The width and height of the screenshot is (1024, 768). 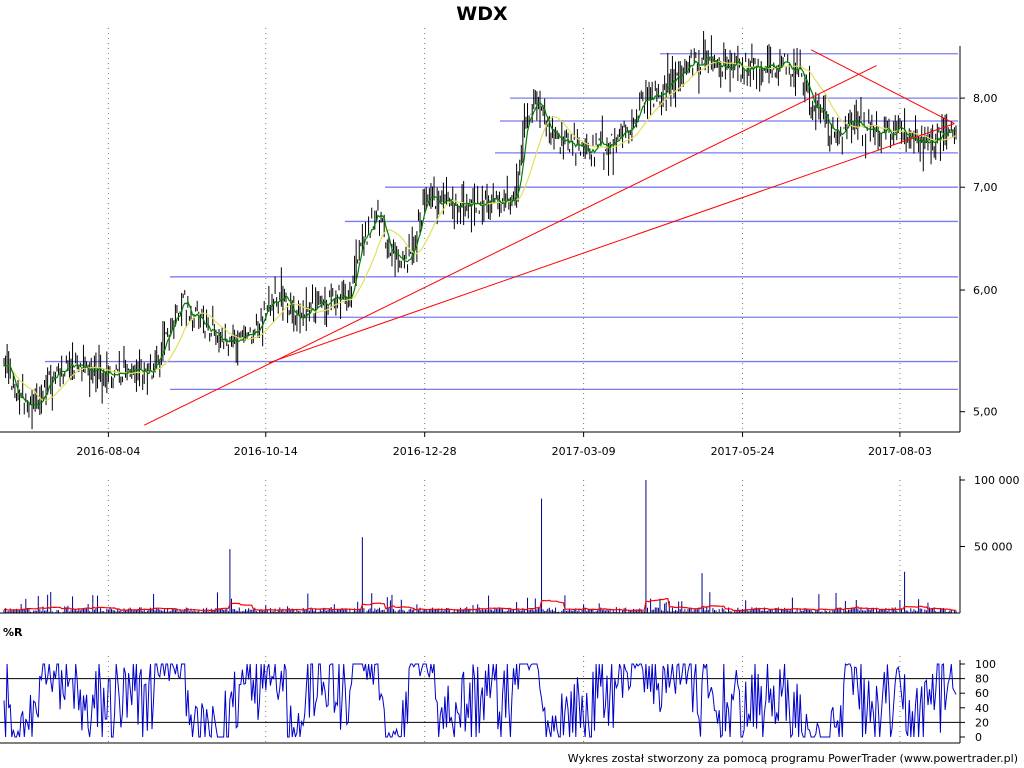 I want to click on x-tick-label: 2017-08-03, so click(x=900, y=451).